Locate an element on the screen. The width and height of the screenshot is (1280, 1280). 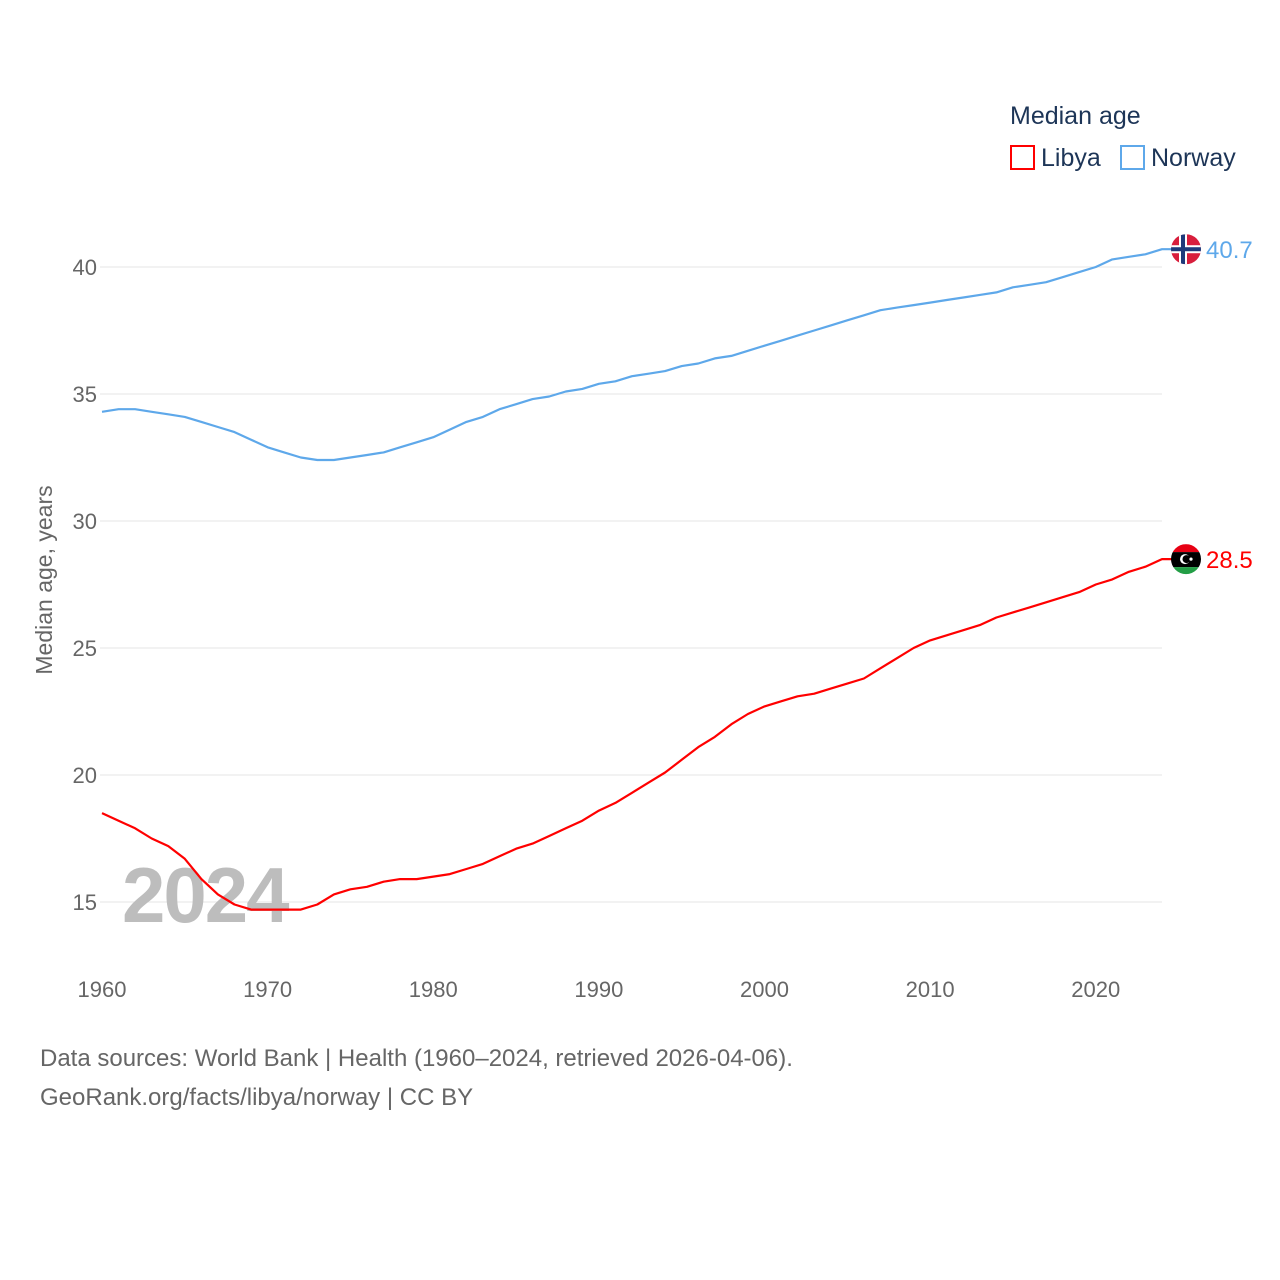
end-label-libya: 28.5 is located at coordinates (1229, 560).